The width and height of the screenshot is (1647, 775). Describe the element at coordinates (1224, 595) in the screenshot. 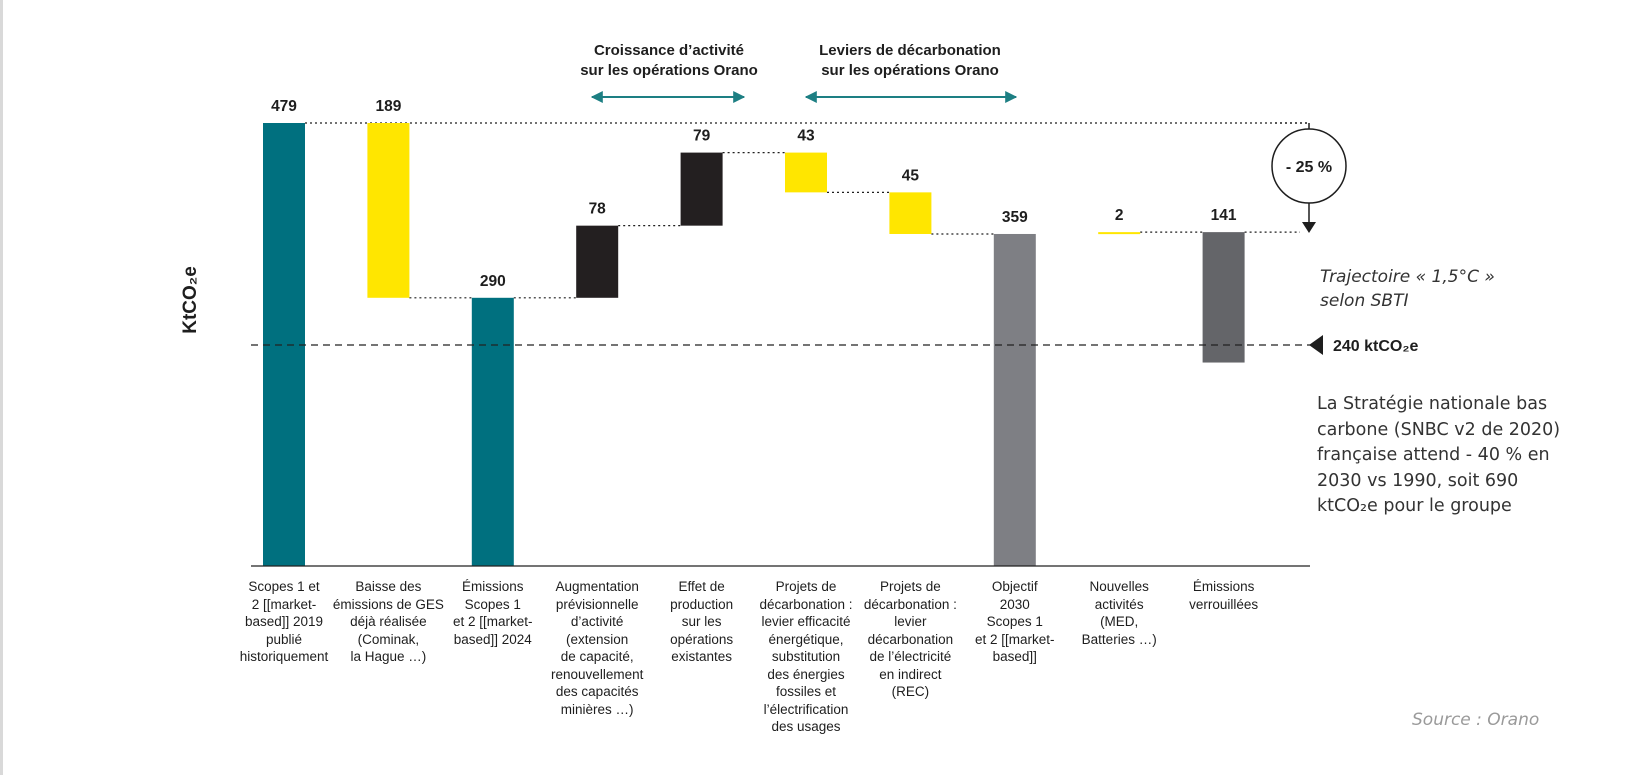

I see `category-label-emissions-verrouillees: Émissions verrouillées` at that location.